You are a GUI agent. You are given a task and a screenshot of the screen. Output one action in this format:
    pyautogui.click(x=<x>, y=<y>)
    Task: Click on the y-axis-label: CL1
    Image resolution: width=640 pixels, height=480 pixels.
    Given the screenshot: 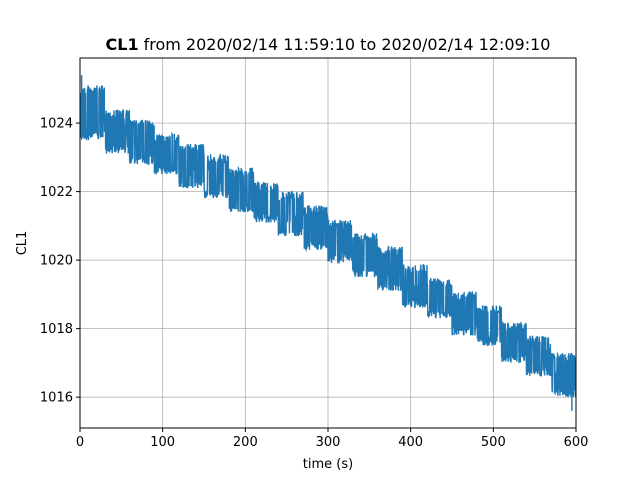 What is the action you would take?
    pyautogui.click(x=22, y=243)
    